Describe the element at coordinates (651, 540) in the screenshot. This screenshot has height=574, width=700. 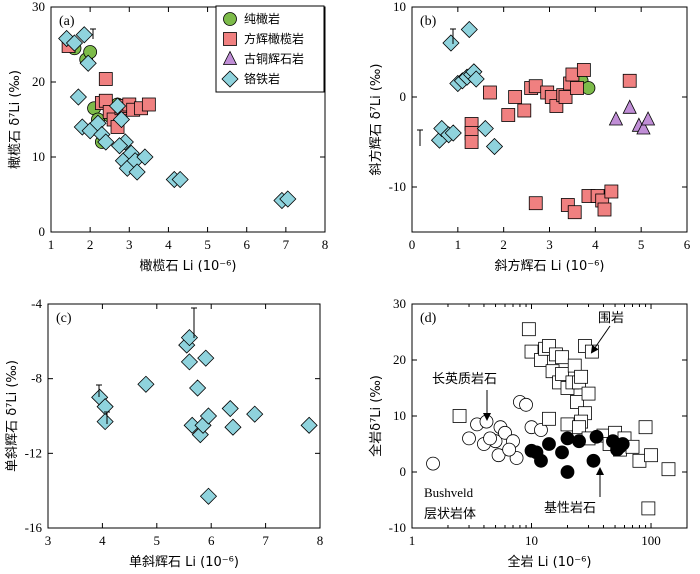
I see `panel-d-xtick-label: 100` at that location.